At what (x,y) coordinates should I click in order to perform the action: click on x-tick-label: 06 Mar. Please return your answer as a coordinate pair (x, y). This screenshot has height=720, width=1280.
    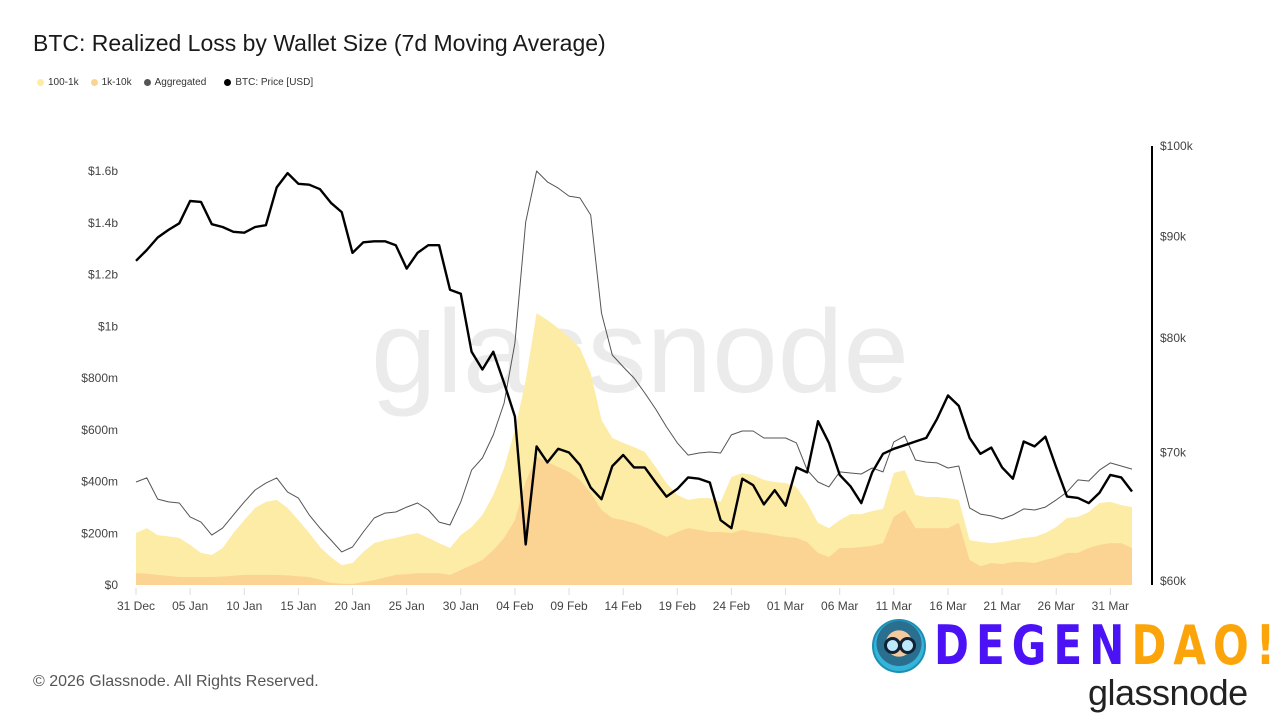
    Looking at the image, I should click on (839, 606).